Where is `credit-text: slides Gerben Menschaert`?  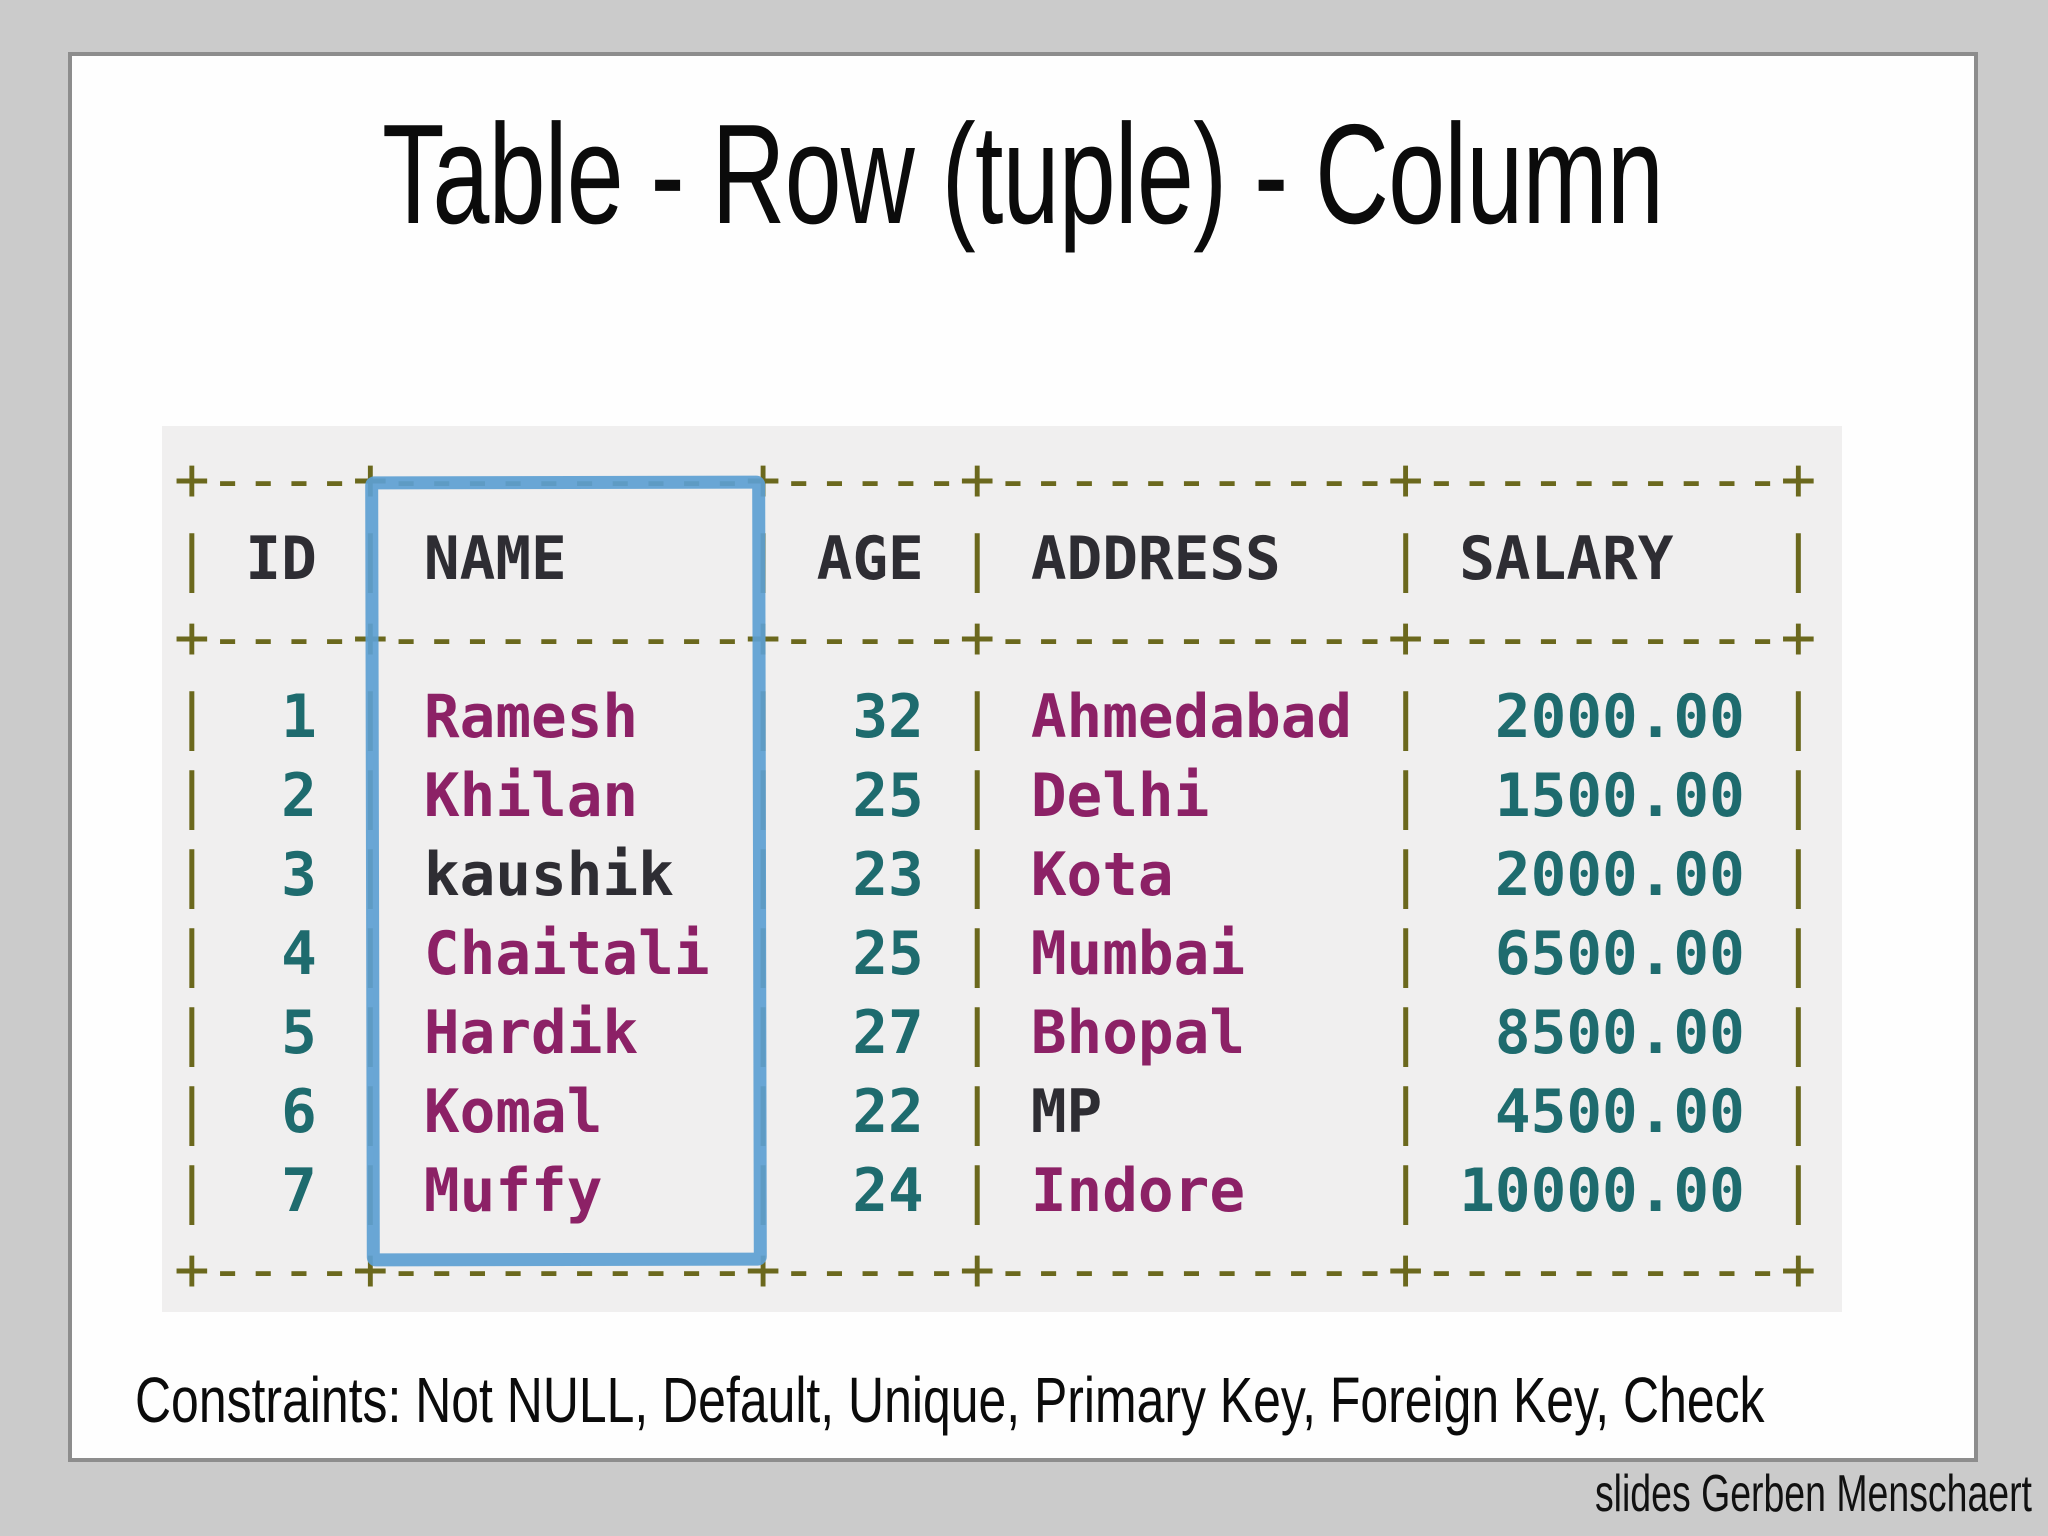 credit-text: slides Gerben Menschaert is located at coordinates (1813, 1494).